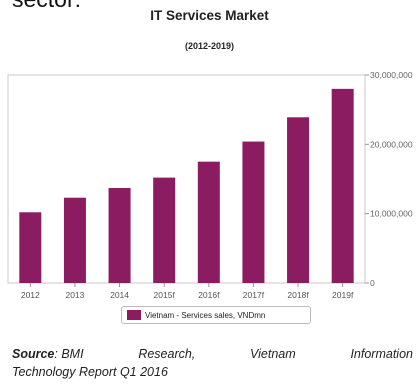  Describe the element at coordinates (46, 6) in the screenshot. I see `header-fragment: sector:` at that location.